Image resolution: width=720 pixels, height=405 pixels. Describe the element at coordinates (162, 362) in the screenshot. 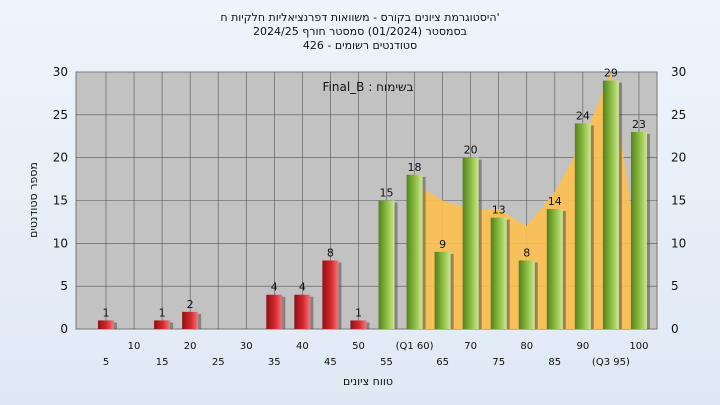

I see `x-tick-label: 15` at that location.